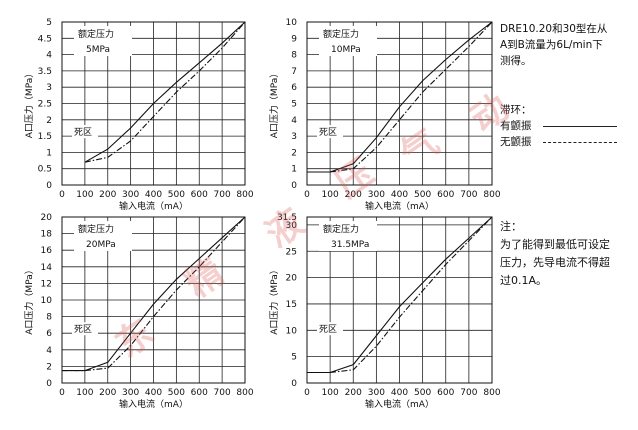 The height and width of the screenshot is (430, 638). What do you see at coordinates (292, 226) in the screenshot?
I see `y-tick-label: 30` at bounding box center [292, 226].